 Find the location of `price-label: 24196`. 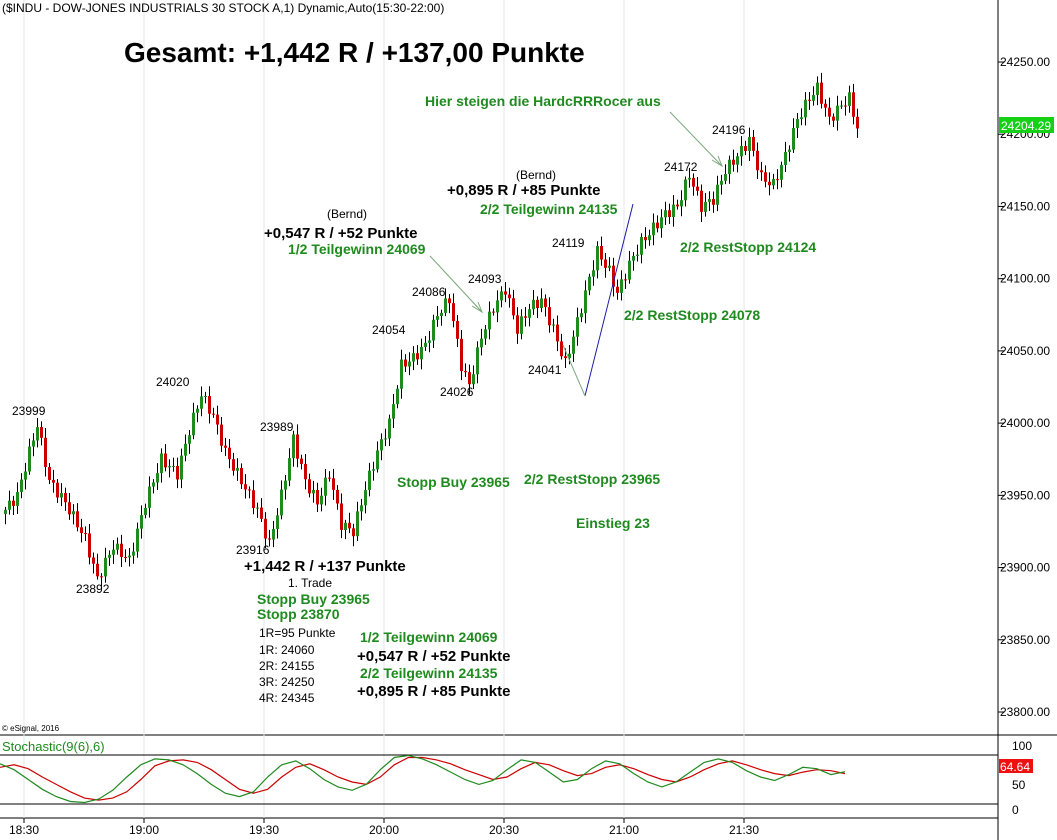

price-label: 24196 is located at coordinates (729, 130).